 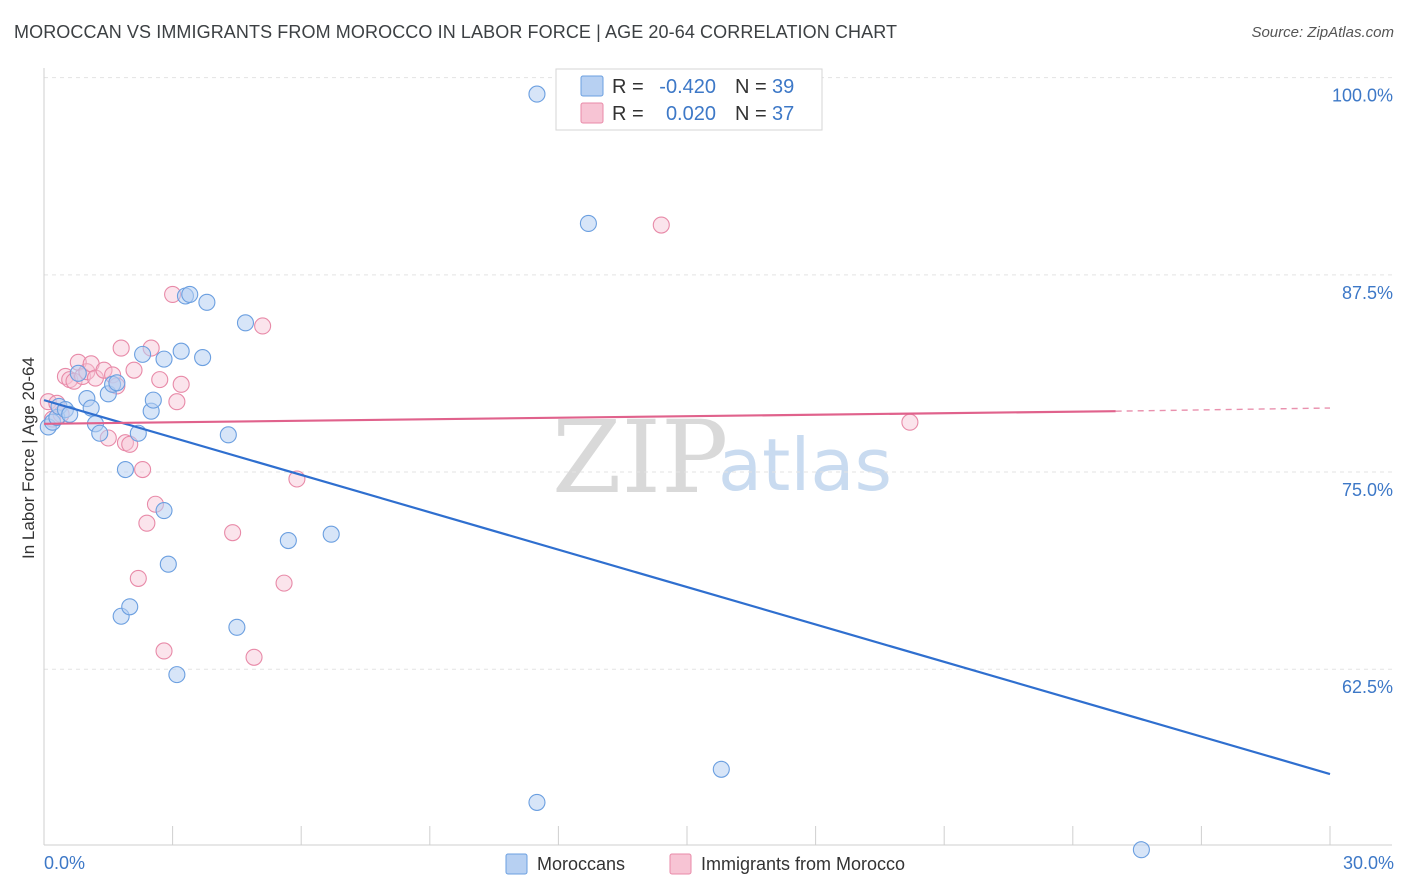 I want to click on stats-r-label-pink: R =, so click(x=628, y=114).